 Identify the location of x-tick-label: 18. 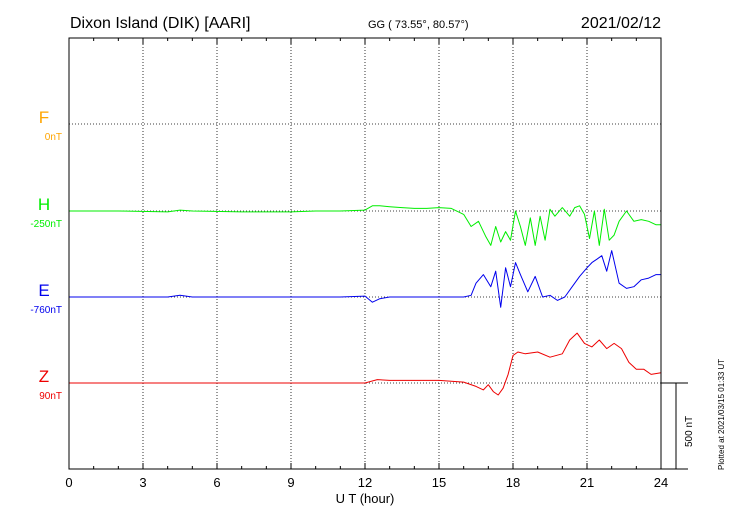
(513, 482).